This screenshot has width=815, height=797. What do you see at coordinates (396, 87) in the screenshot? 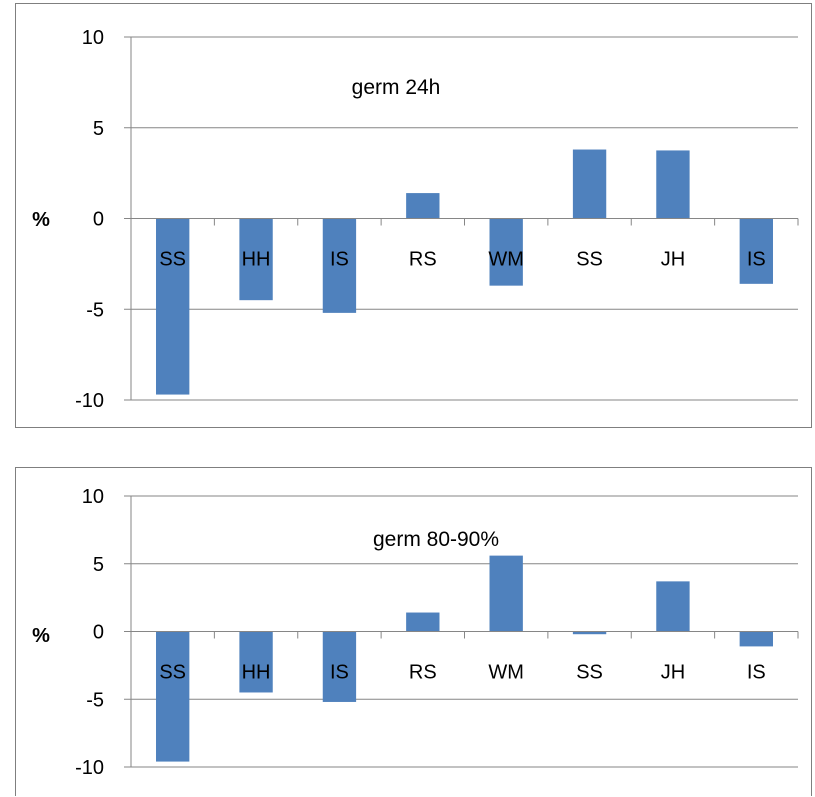
I see `chart-title: germ 24h` at bounding box center [396, 87].